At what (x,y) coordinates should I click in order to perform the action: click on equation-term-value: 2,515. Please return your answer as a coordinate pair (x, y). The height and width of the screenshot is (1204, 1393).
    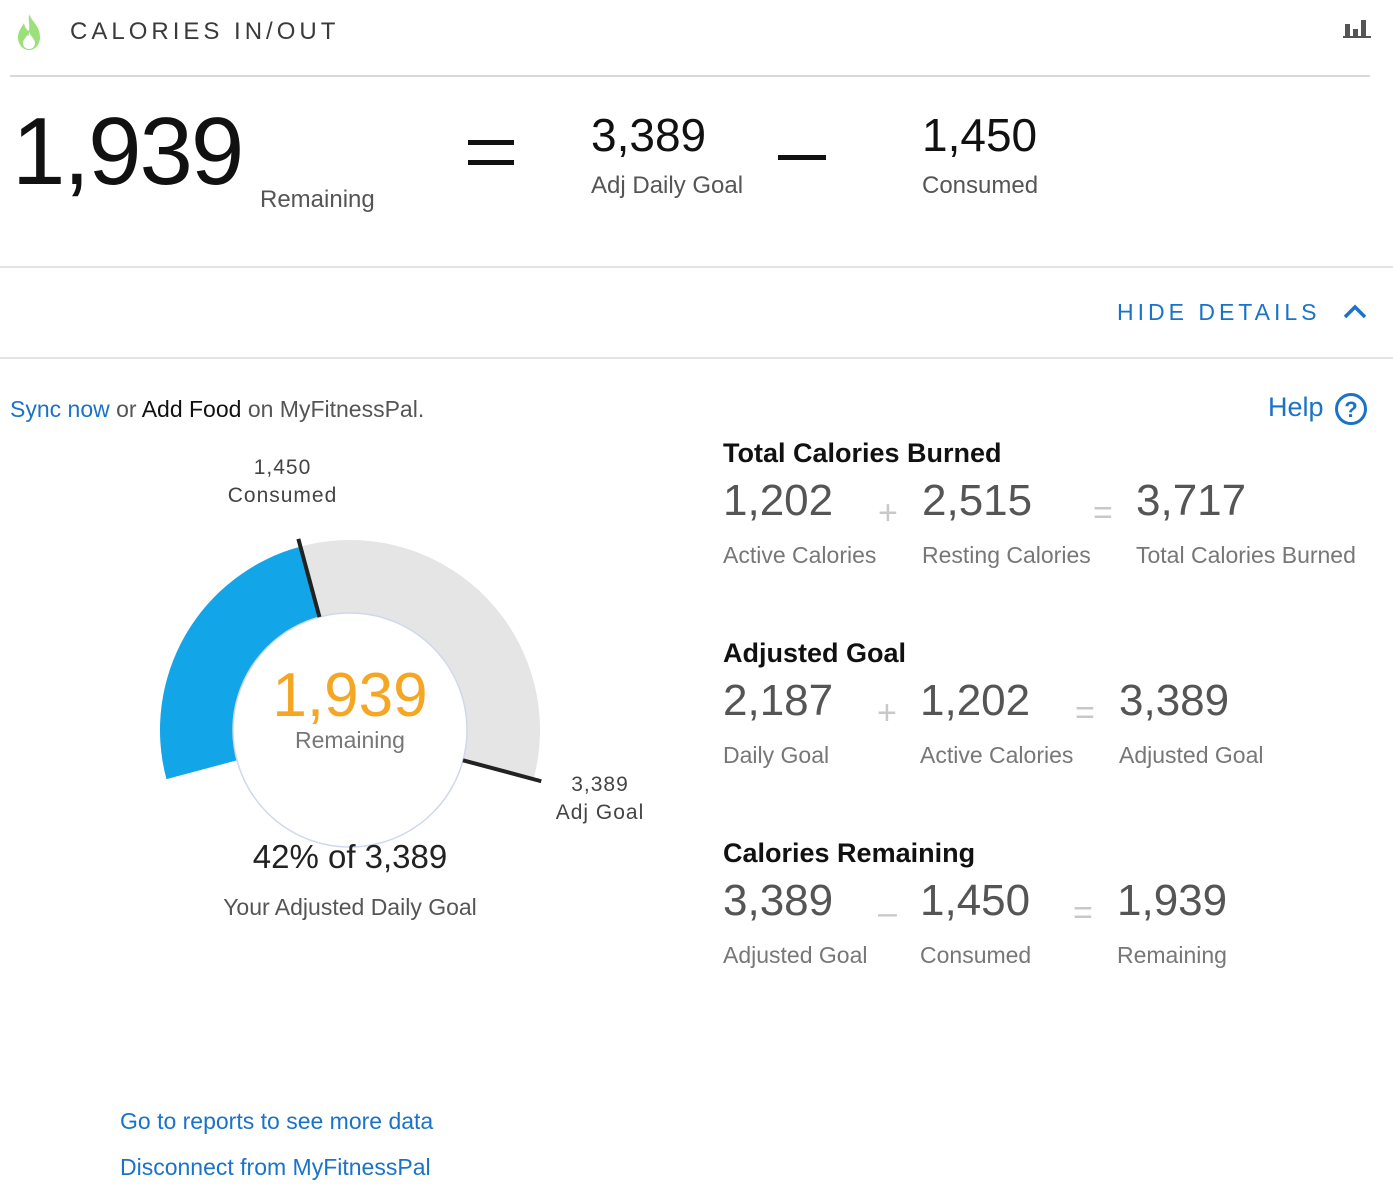
    Looking at the image, I should click on (977, 500).